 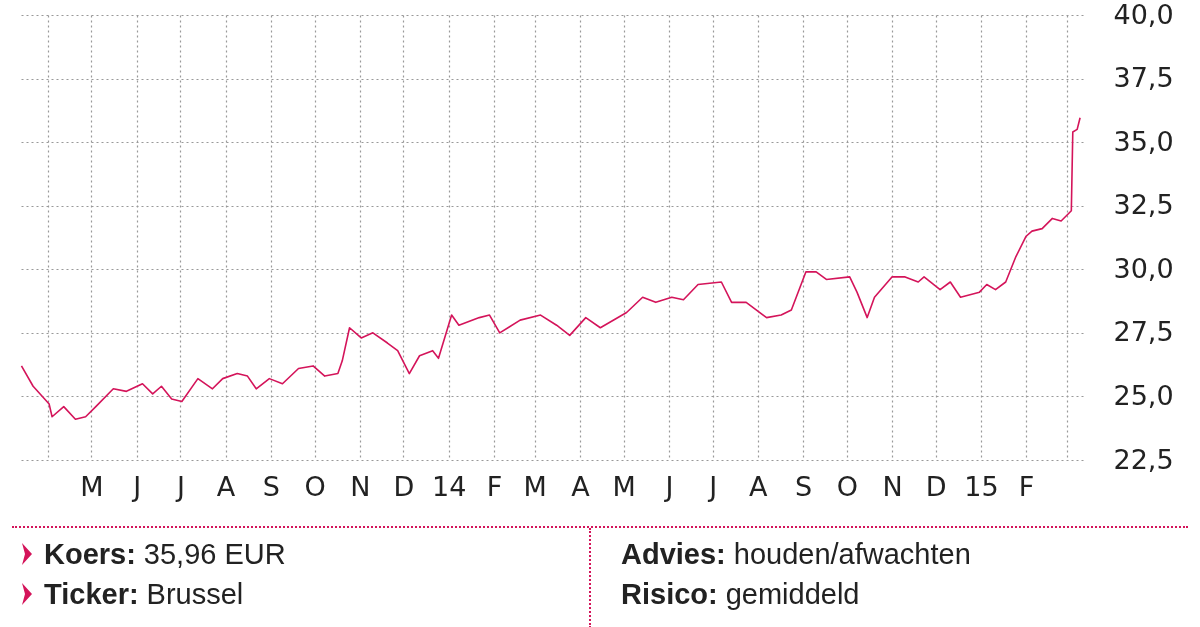 I want to click on y-tick-label: 40,0, so click(x=1143, y=15).